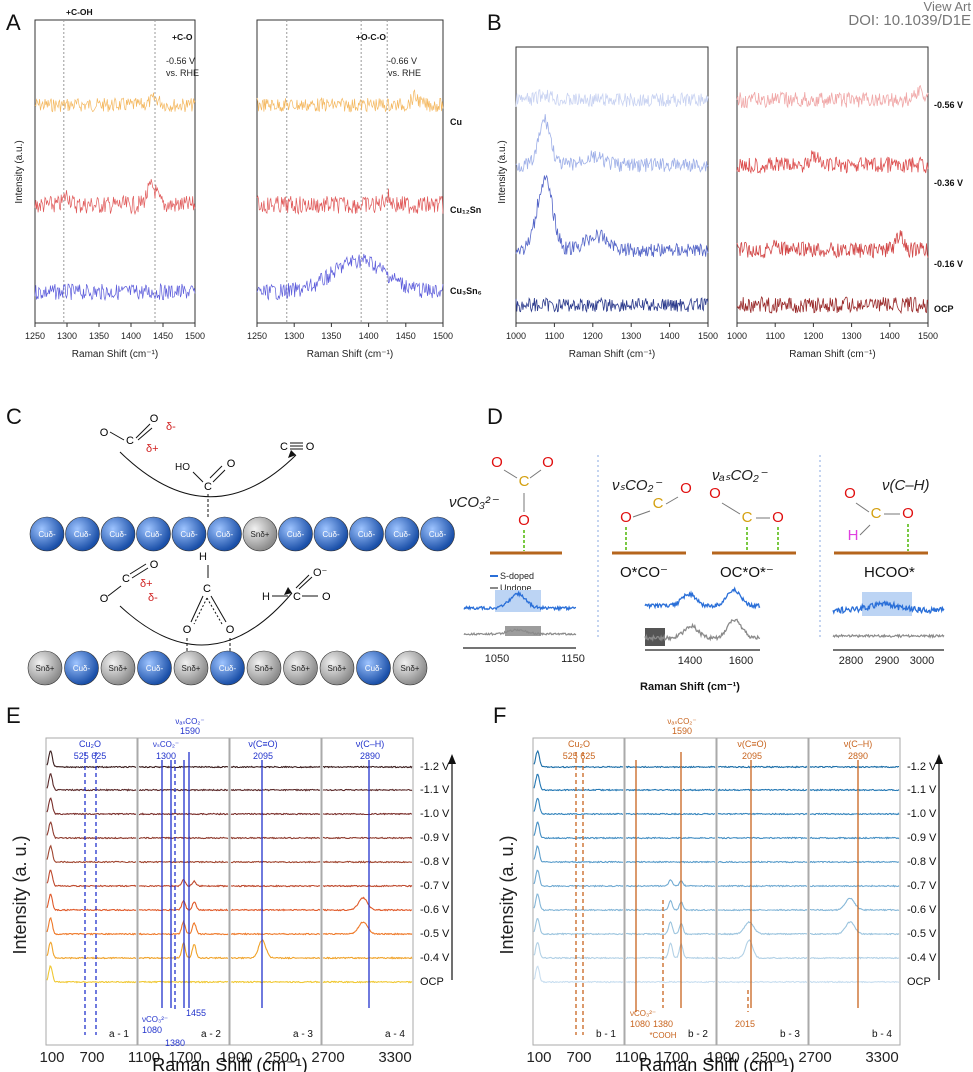  Describe the element at coordinates (320, 573) in the screenshot. I see `oxide-label: O⁻` at that location.